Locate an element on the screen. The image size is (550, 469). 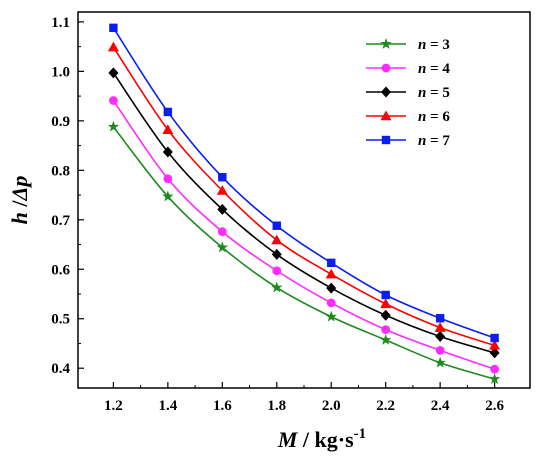
x-tick-label: 1.2 is located at coordinates (113, 406).